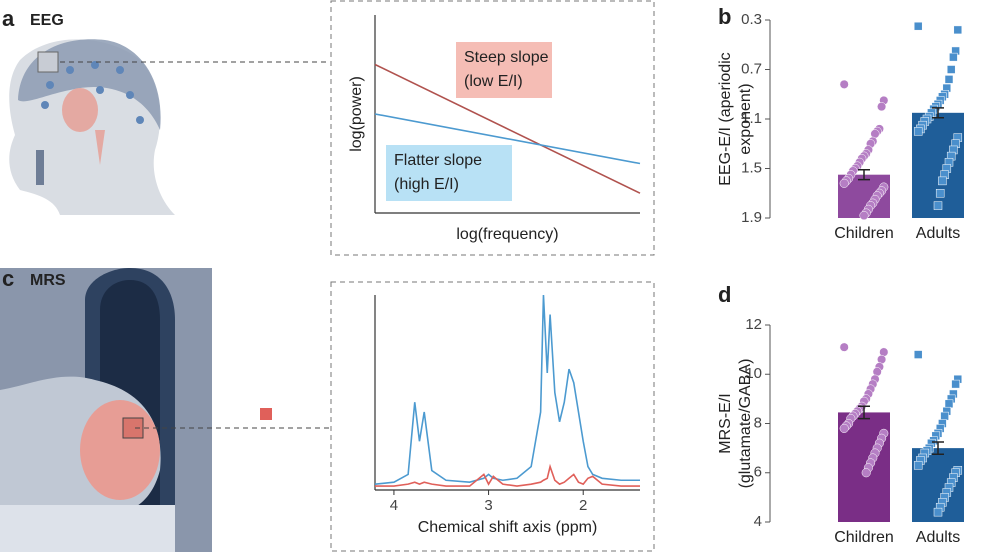  Describe the element at coordinates (758, 422) in the screenshot. I see `y-tick-label: 8` at that location.